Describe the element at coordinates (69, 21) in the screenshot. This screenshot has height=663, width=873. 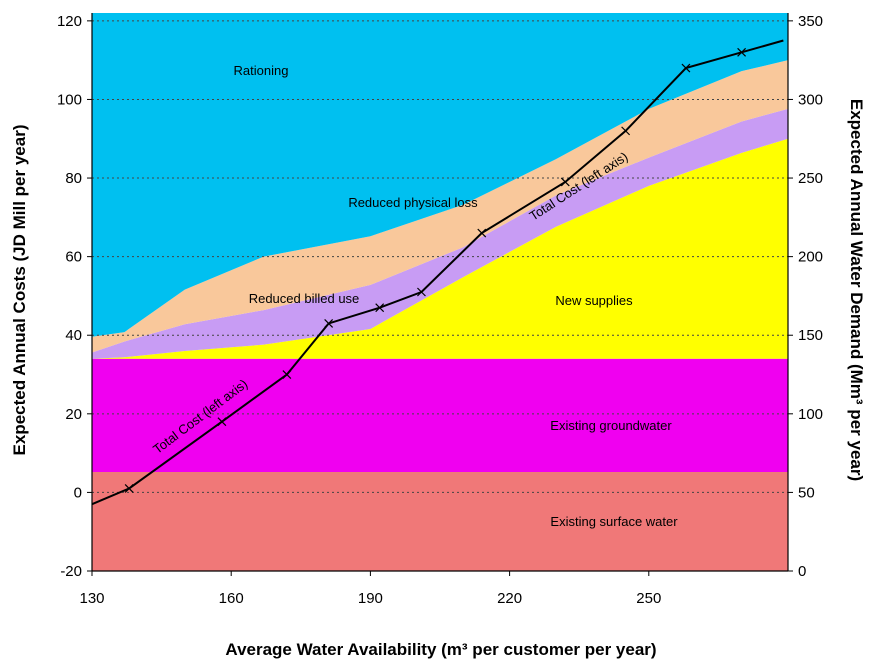
I see `left-tick-label: 120` at that location.